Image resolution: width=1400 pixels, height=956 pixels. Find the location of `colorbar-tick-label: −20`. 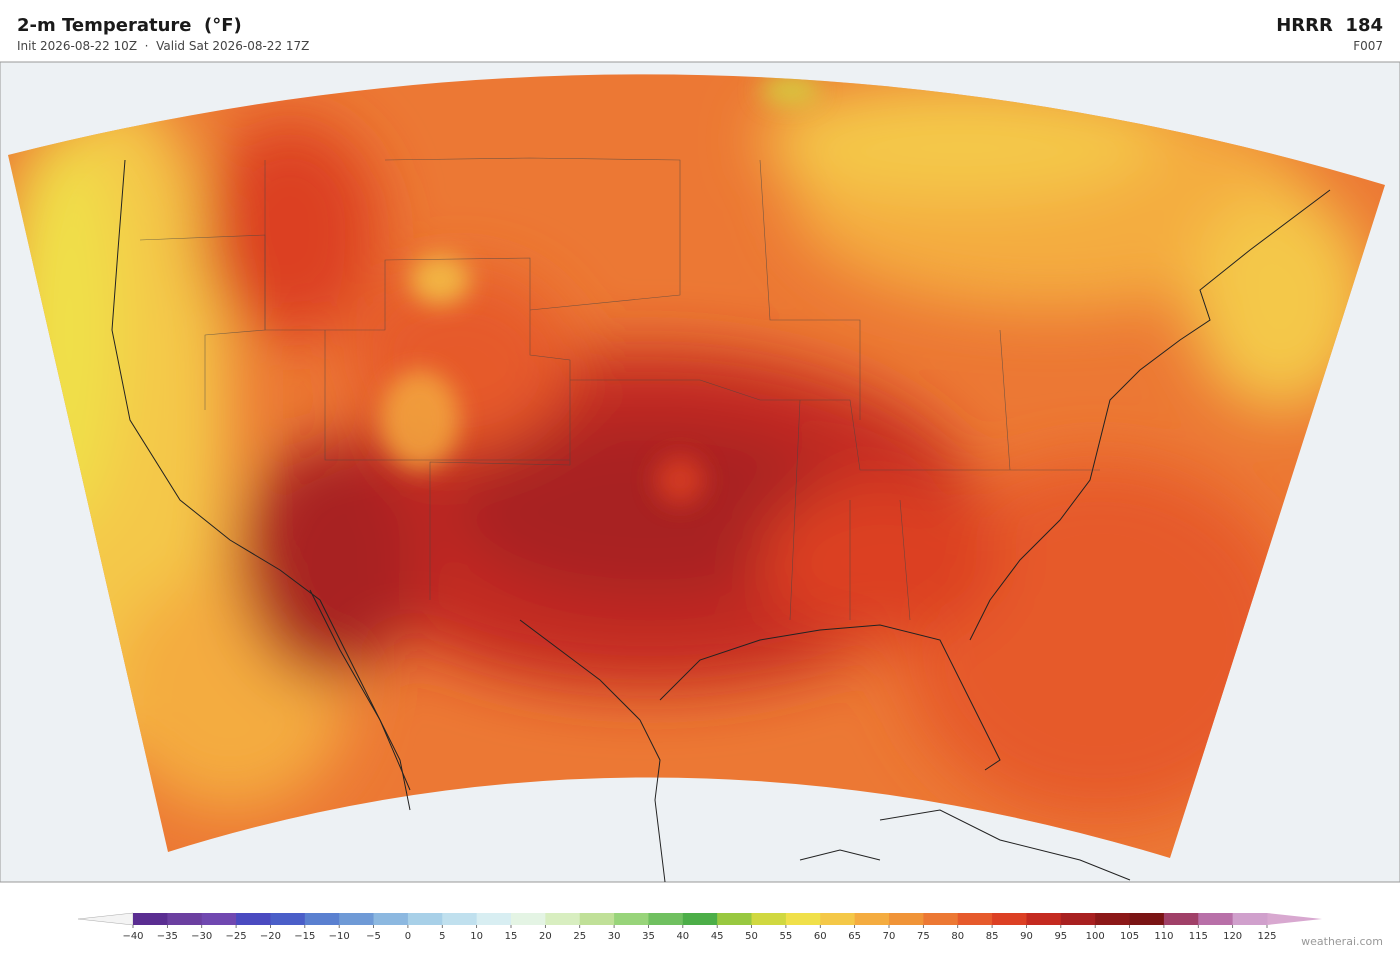

colorbar-tick-label: −20 is located at coordinates (270, 936).